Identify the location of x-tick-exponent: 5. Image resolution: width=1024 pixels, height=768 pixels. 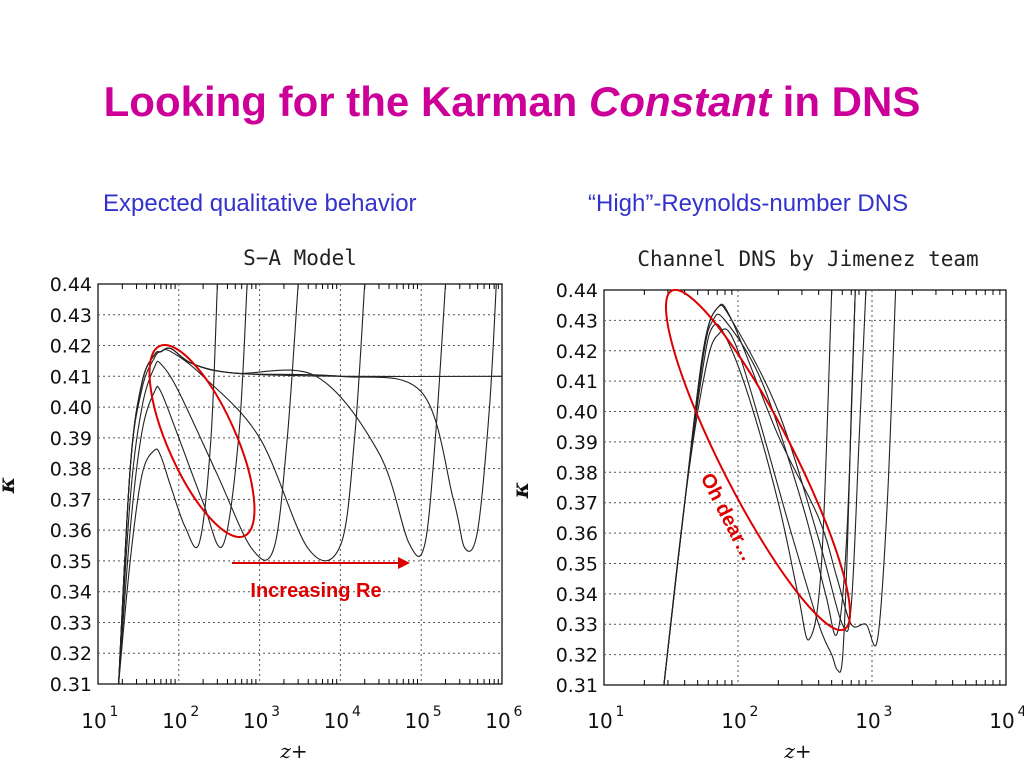
(437, 712).